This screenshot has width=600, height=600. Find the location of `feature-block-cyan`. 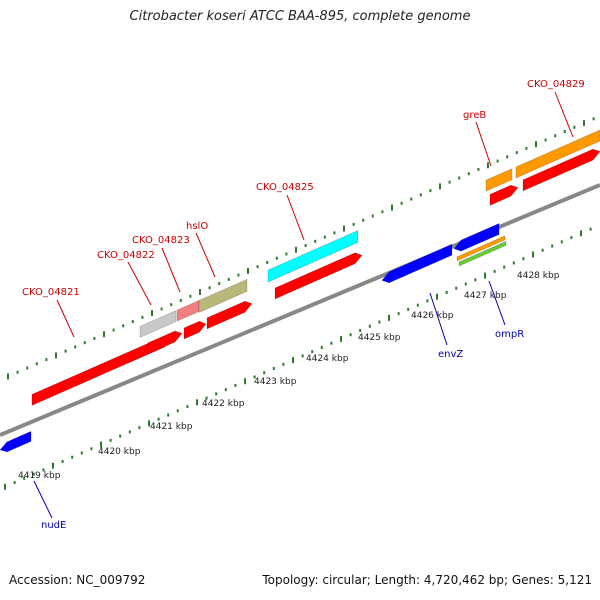

feature-block-cyan is located at coordinates (313, 256).